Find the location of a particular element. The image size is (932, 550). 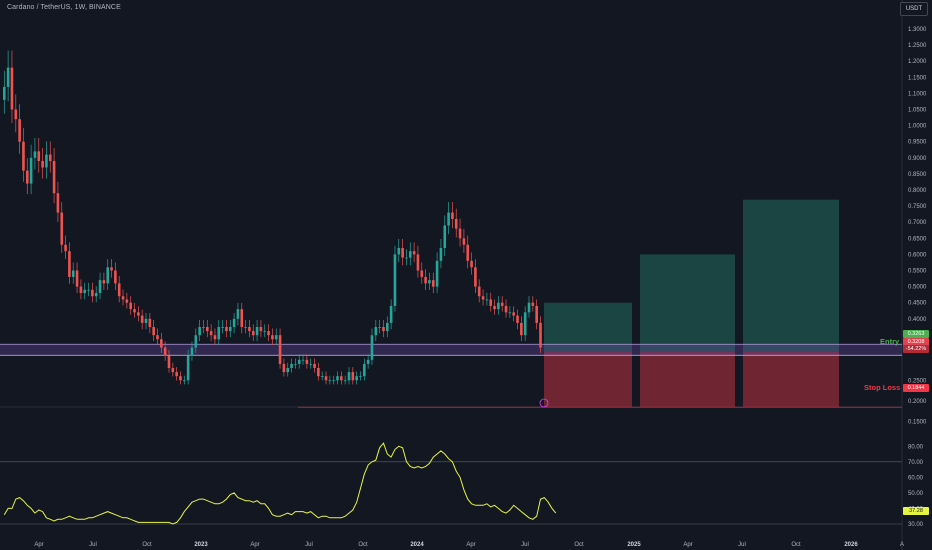

rsi-pane is located at coordinates (451, 483).